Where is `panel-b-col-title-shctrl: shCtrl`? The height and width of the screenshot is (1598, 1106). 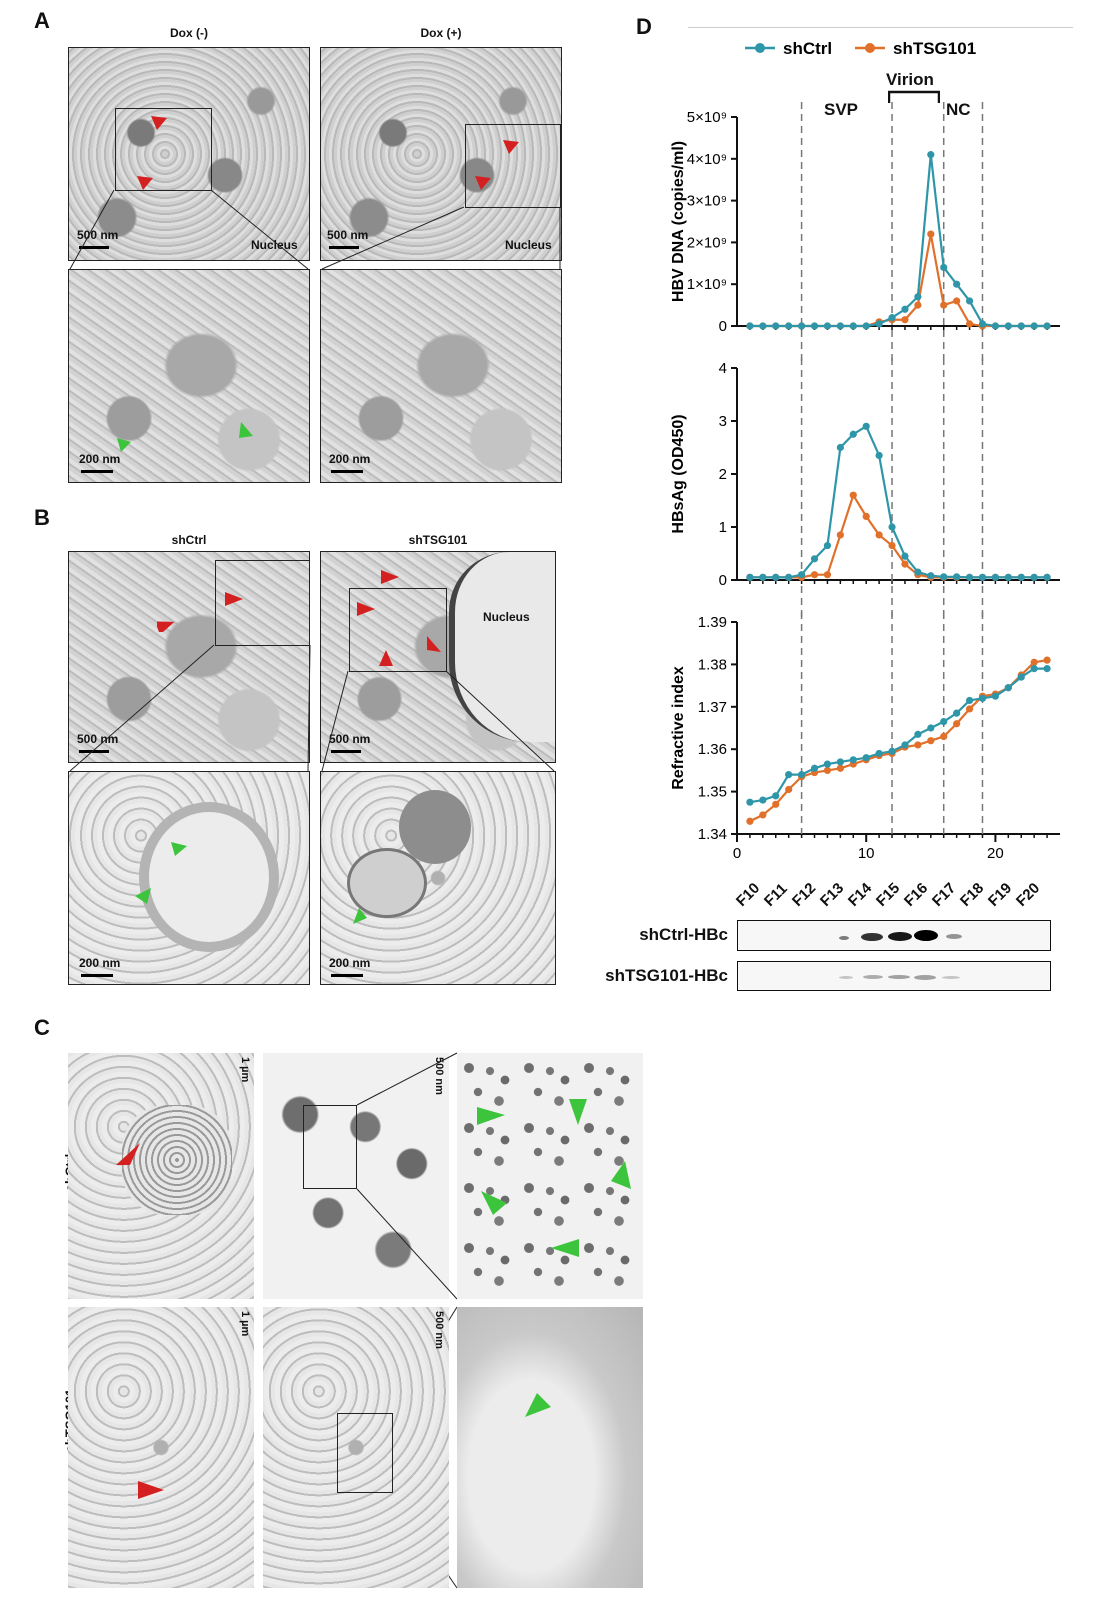 panel-b-col-title-shctrl: shCtrl is located at coordinates (189, 540).